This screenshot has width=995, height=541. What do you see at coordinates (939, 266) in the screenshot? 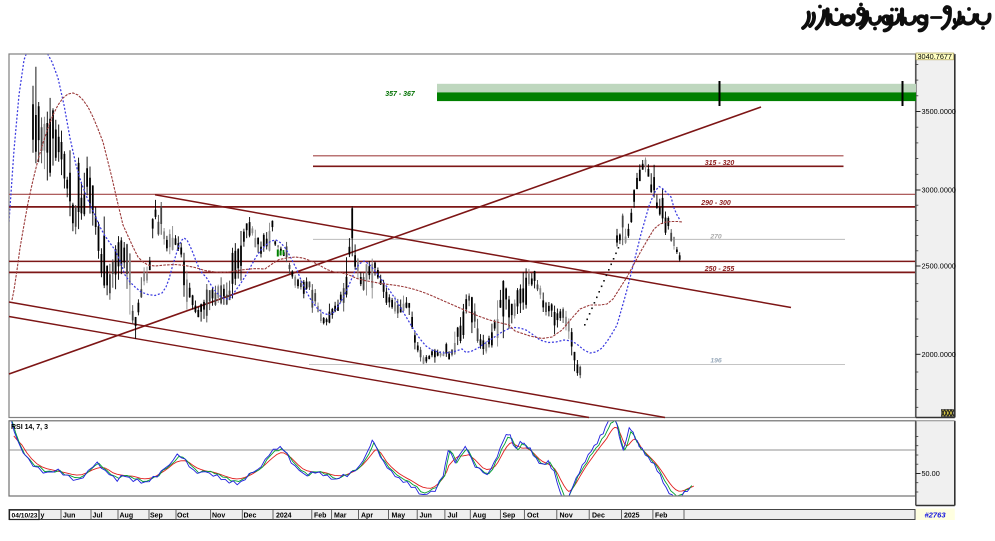
I see `svg-text: 2500.0000` at bounding box center [939, 266].